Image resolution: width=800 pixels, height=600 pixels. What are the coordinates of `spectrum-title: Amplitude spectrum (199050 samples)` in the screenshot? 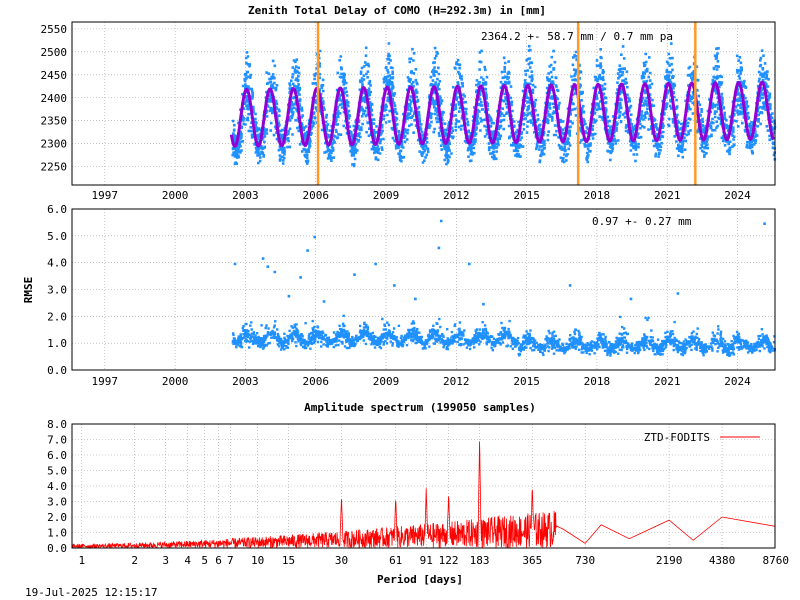 It's located at (420, 407).